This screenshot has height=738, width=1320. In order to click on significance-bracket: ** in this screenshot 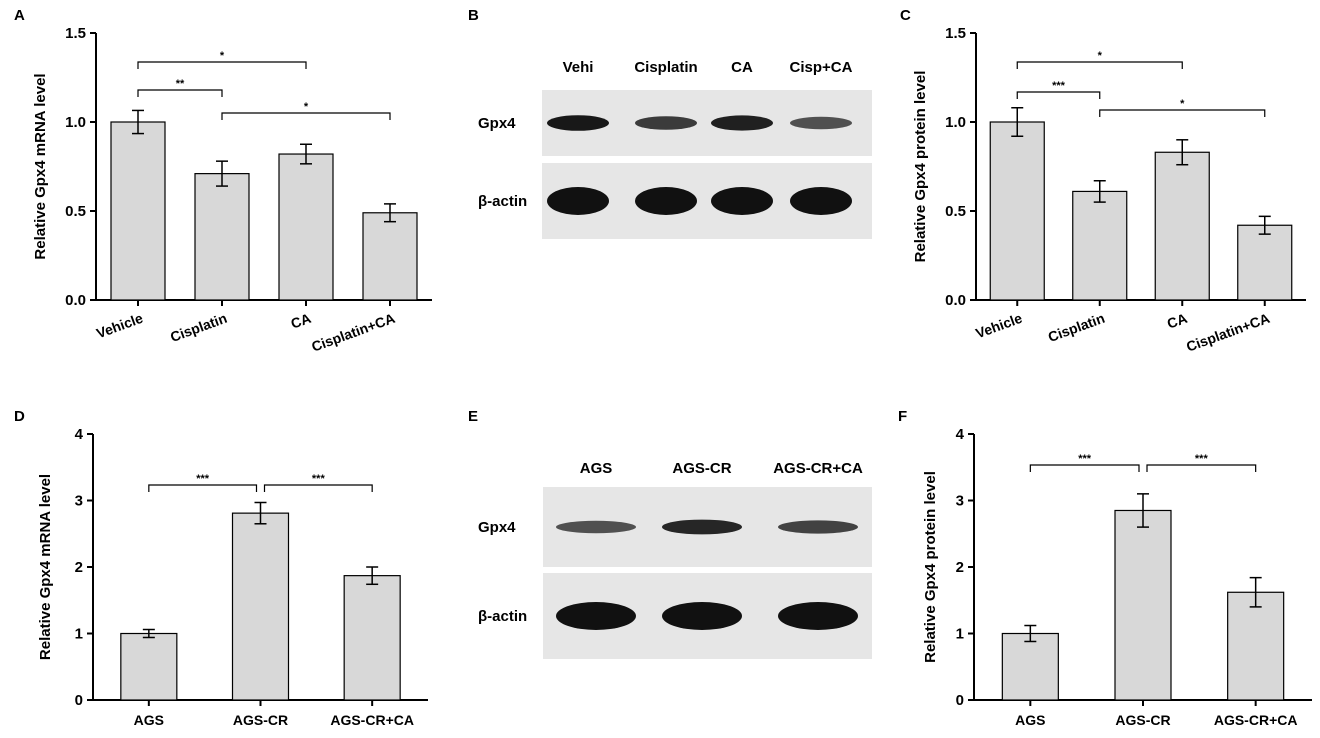, I will do `click(180, 87)`.